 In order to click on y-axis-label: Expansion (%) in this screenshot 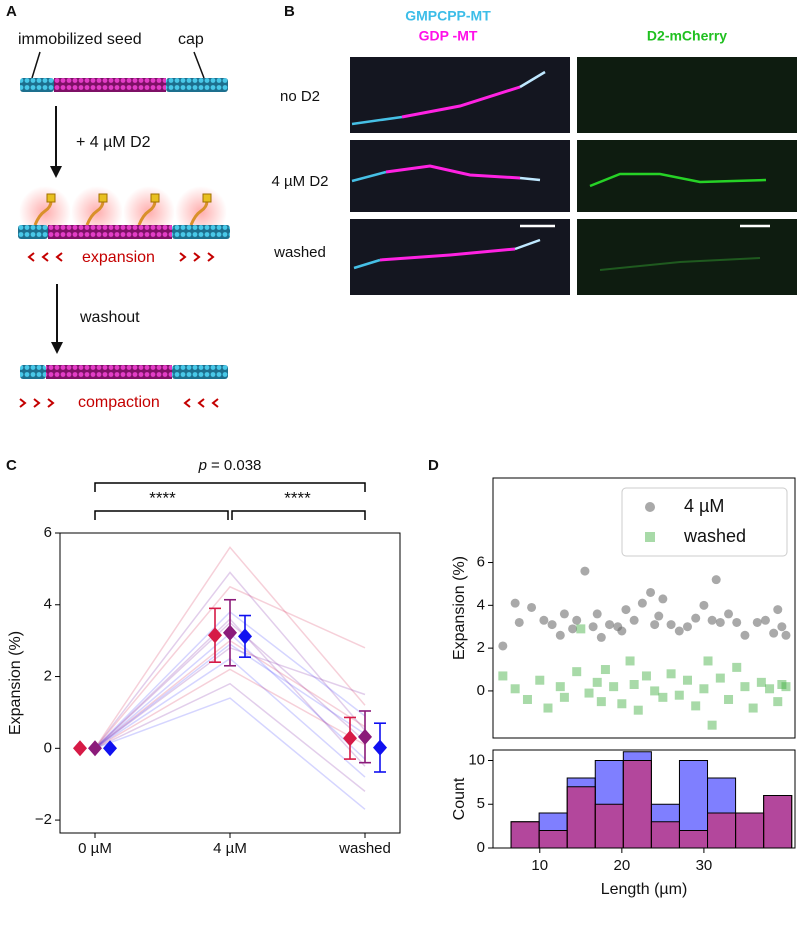, I will do `click(15, 683)`.